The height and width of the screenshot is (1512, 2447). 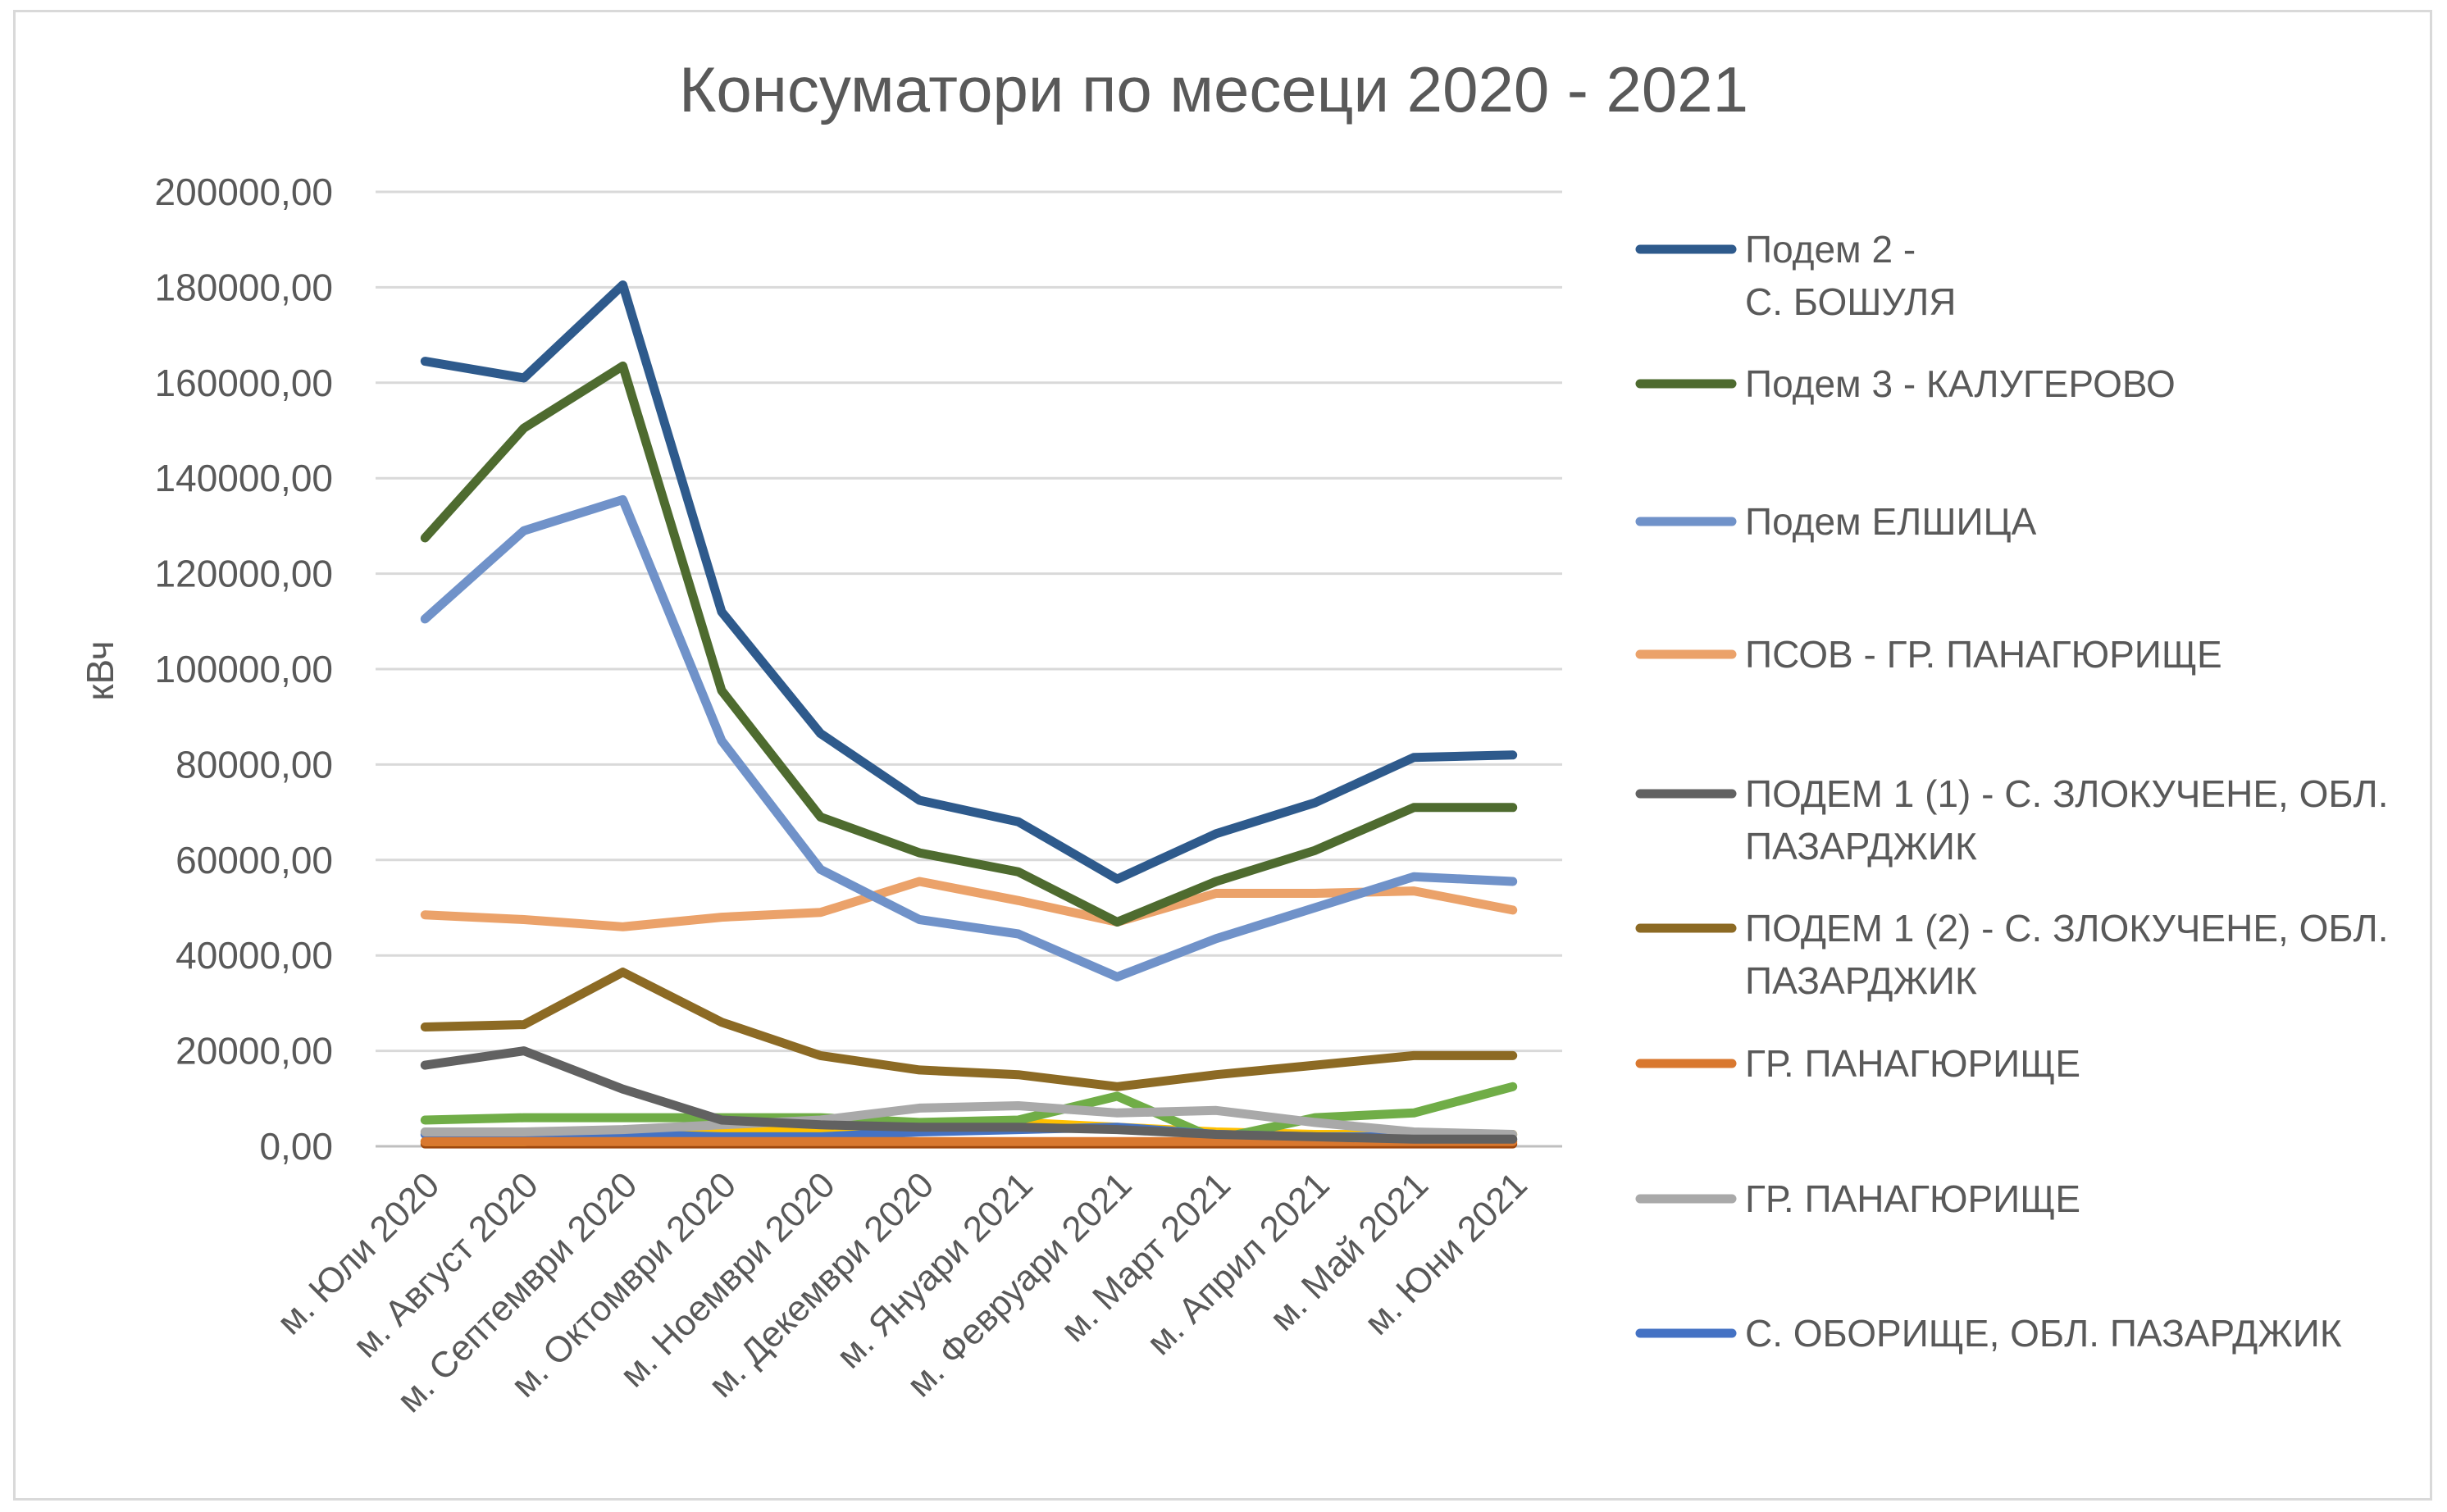 I want to click on x-tick-label: м. Март 2021, so click(x=1145, y=1257).